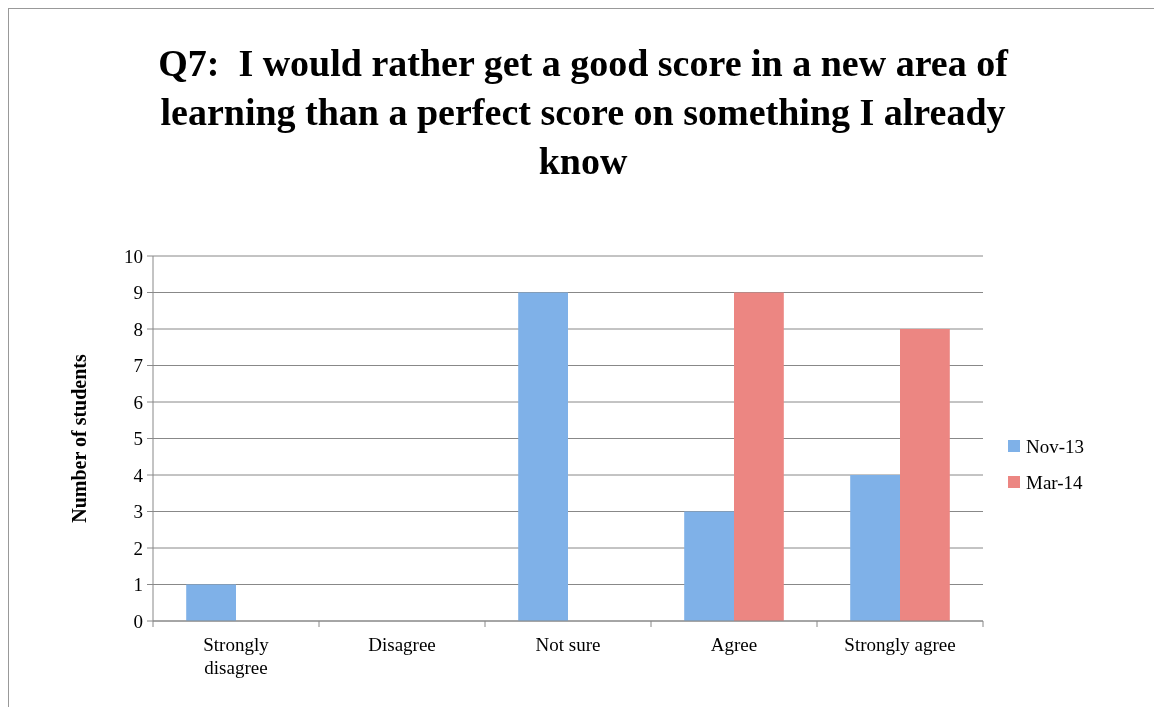  Describe the element at coordinates (138, 621) in the screenshot. I see `y-tick-label: 0` at that location.